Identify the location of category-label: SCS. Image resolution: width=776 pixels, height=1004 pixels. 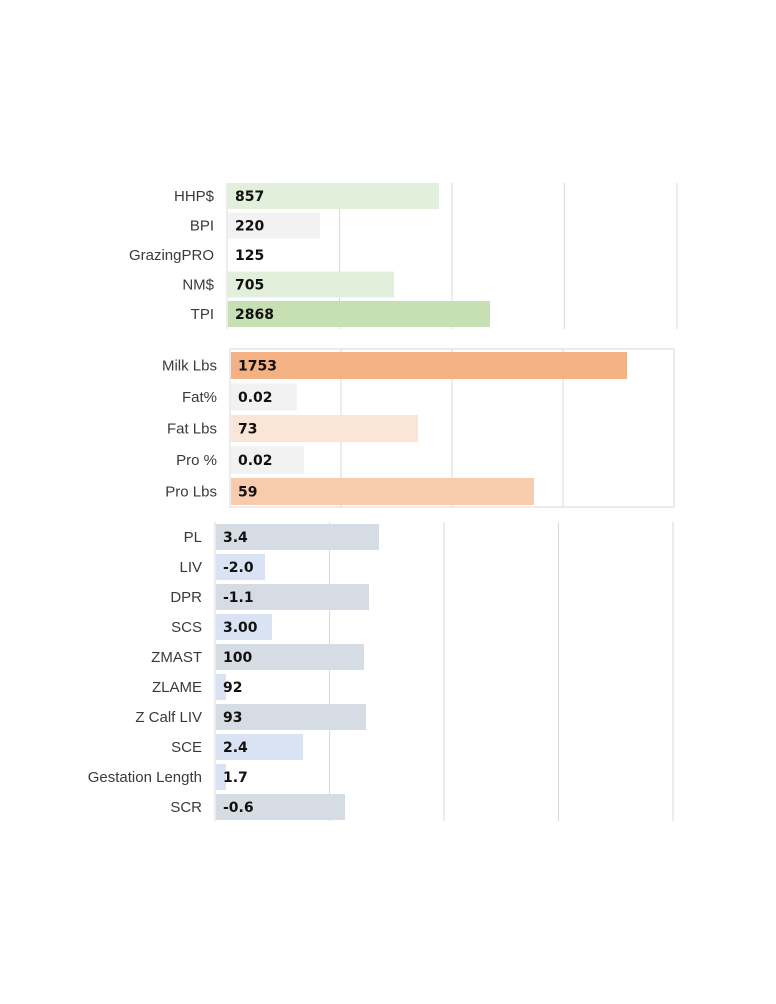
(186, 627).